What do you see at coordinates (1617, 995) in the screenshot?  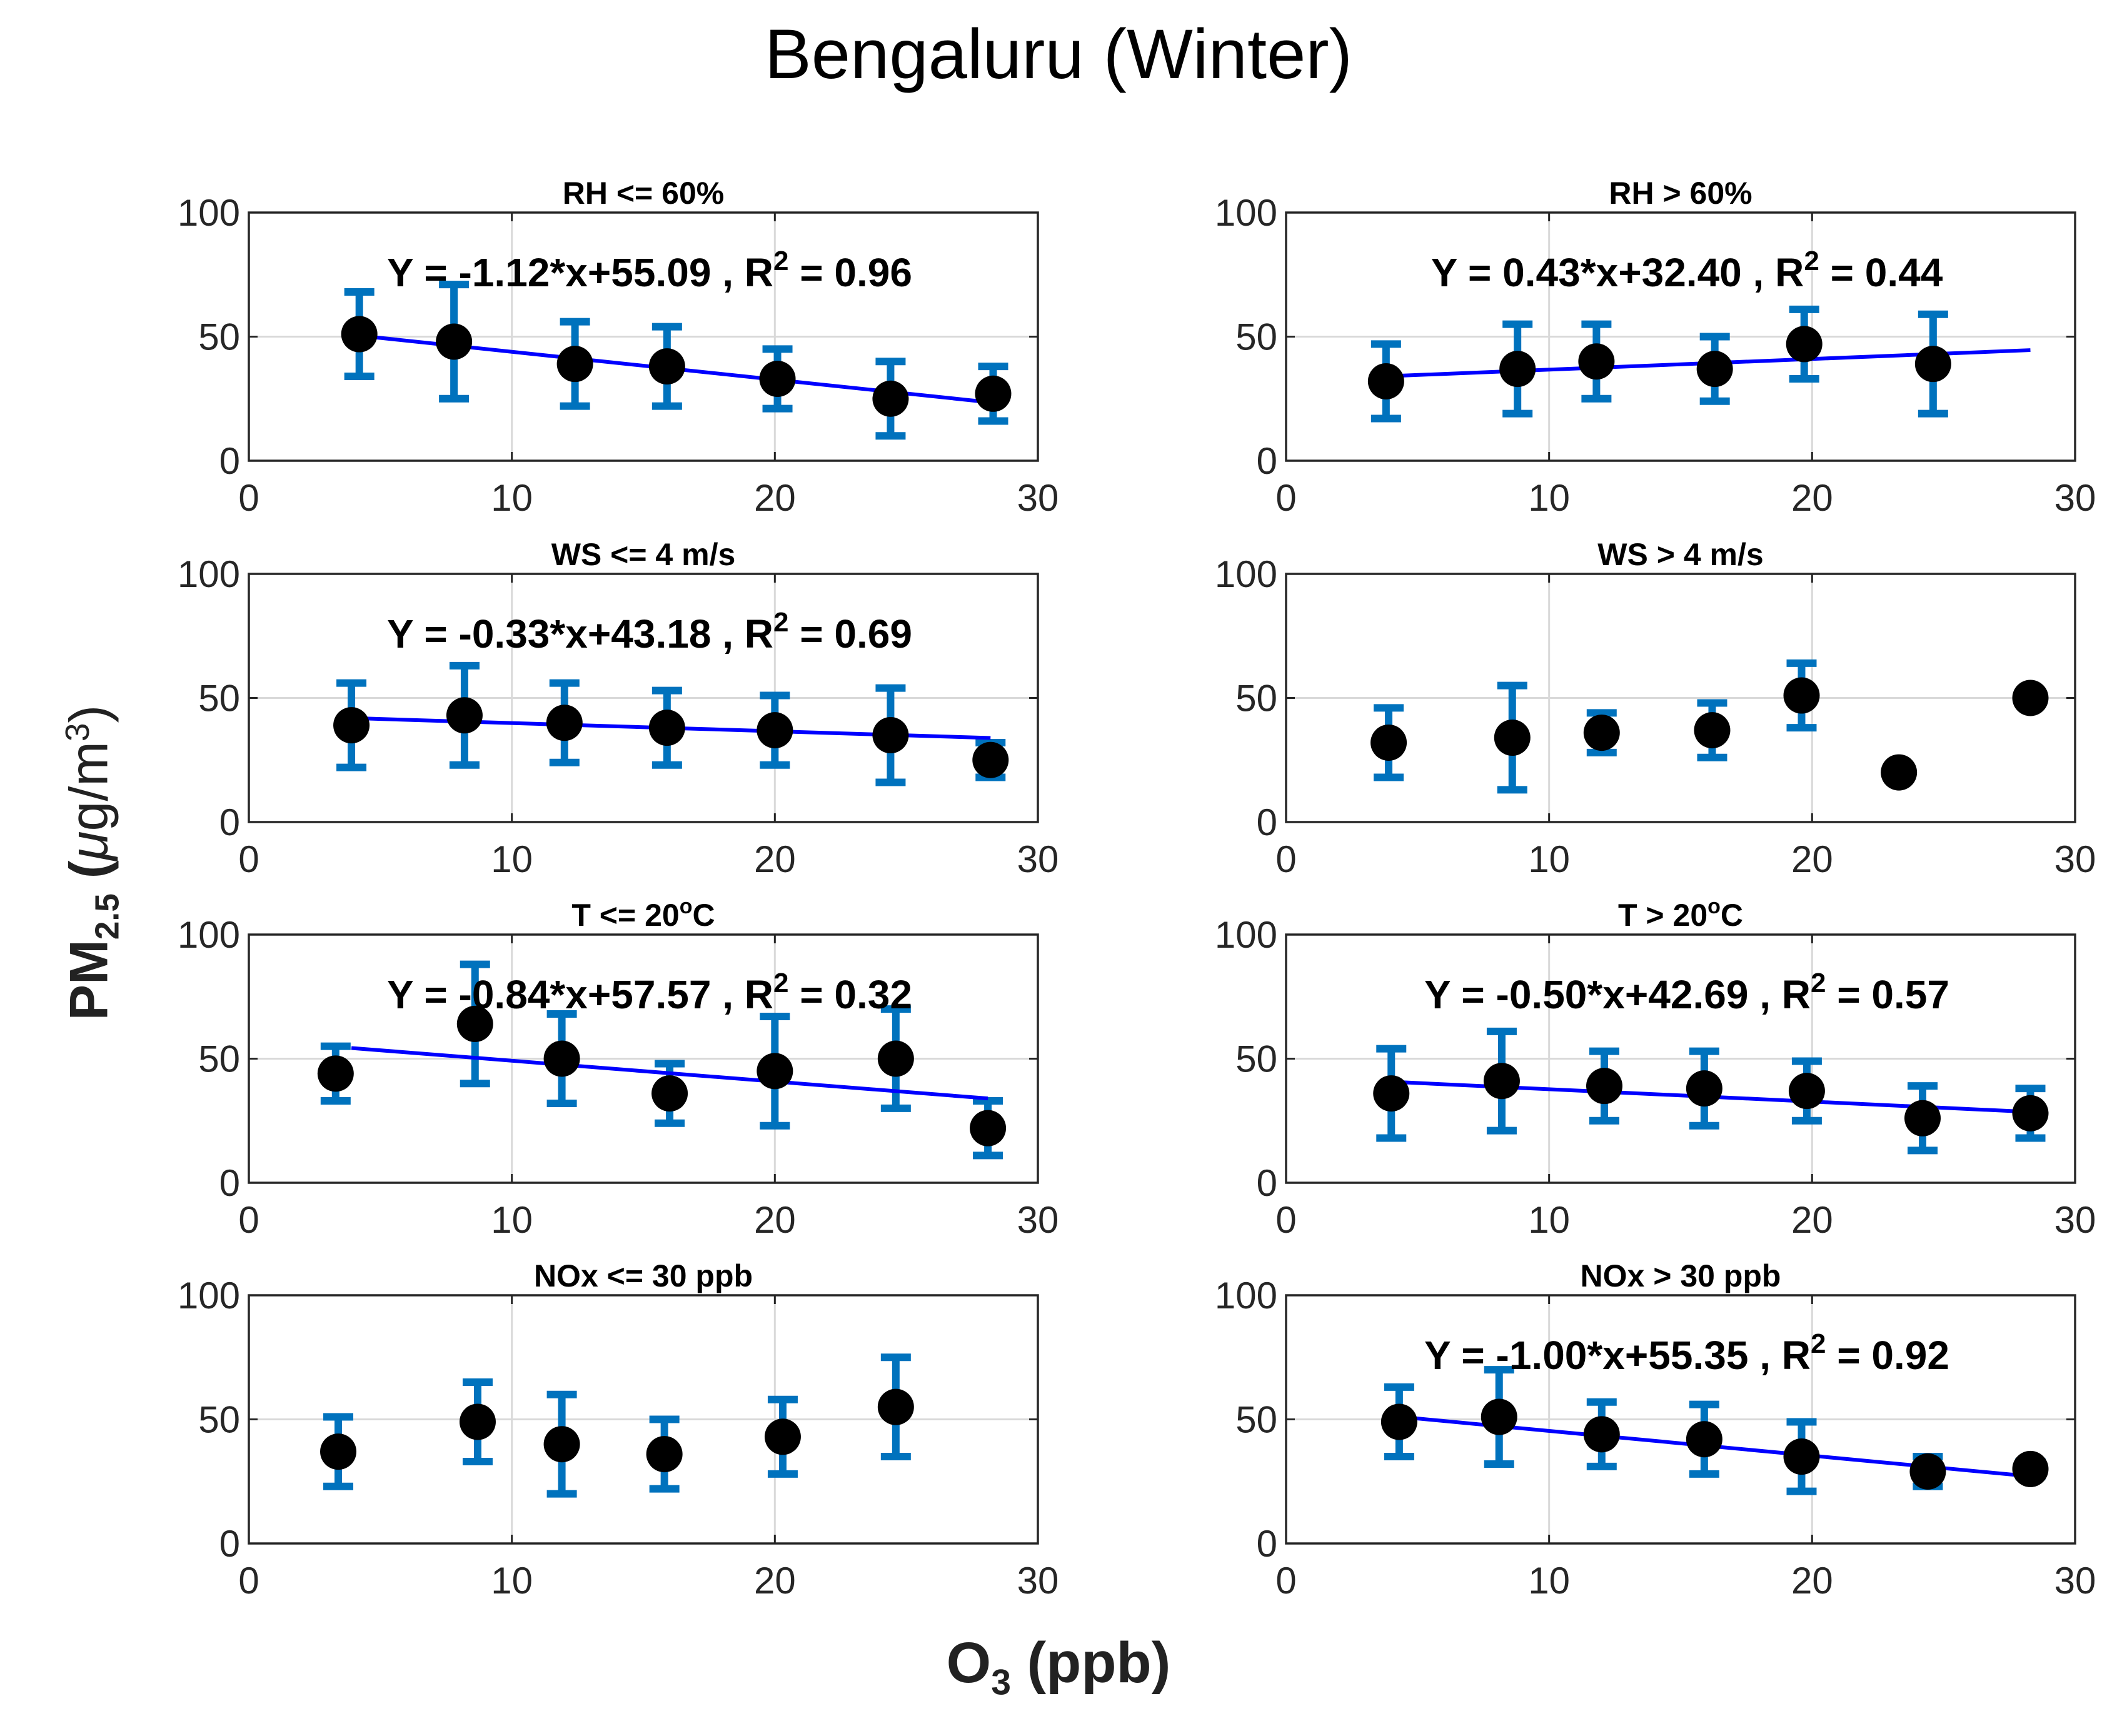 I see `regression-equation-text: Y = -0.50*x+42.69 , R` at bounding box center [1617, 995].